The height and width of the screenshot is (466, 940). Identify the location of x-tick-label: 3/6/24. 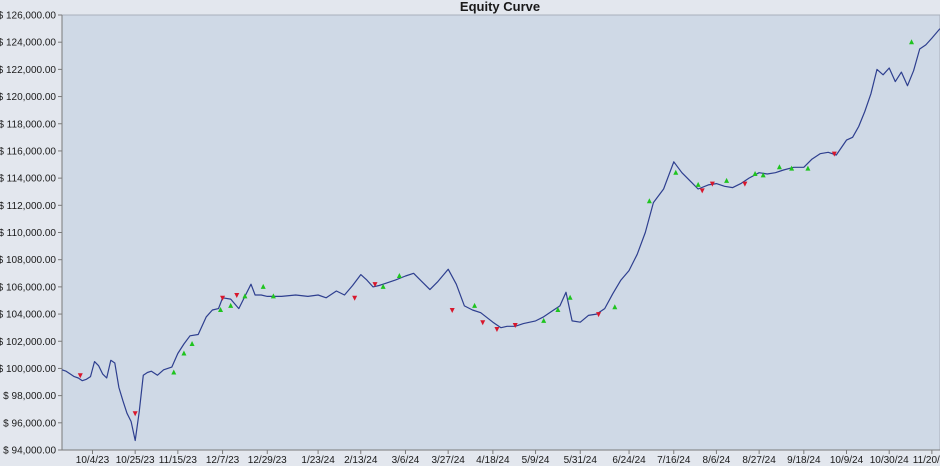
(406, 460).